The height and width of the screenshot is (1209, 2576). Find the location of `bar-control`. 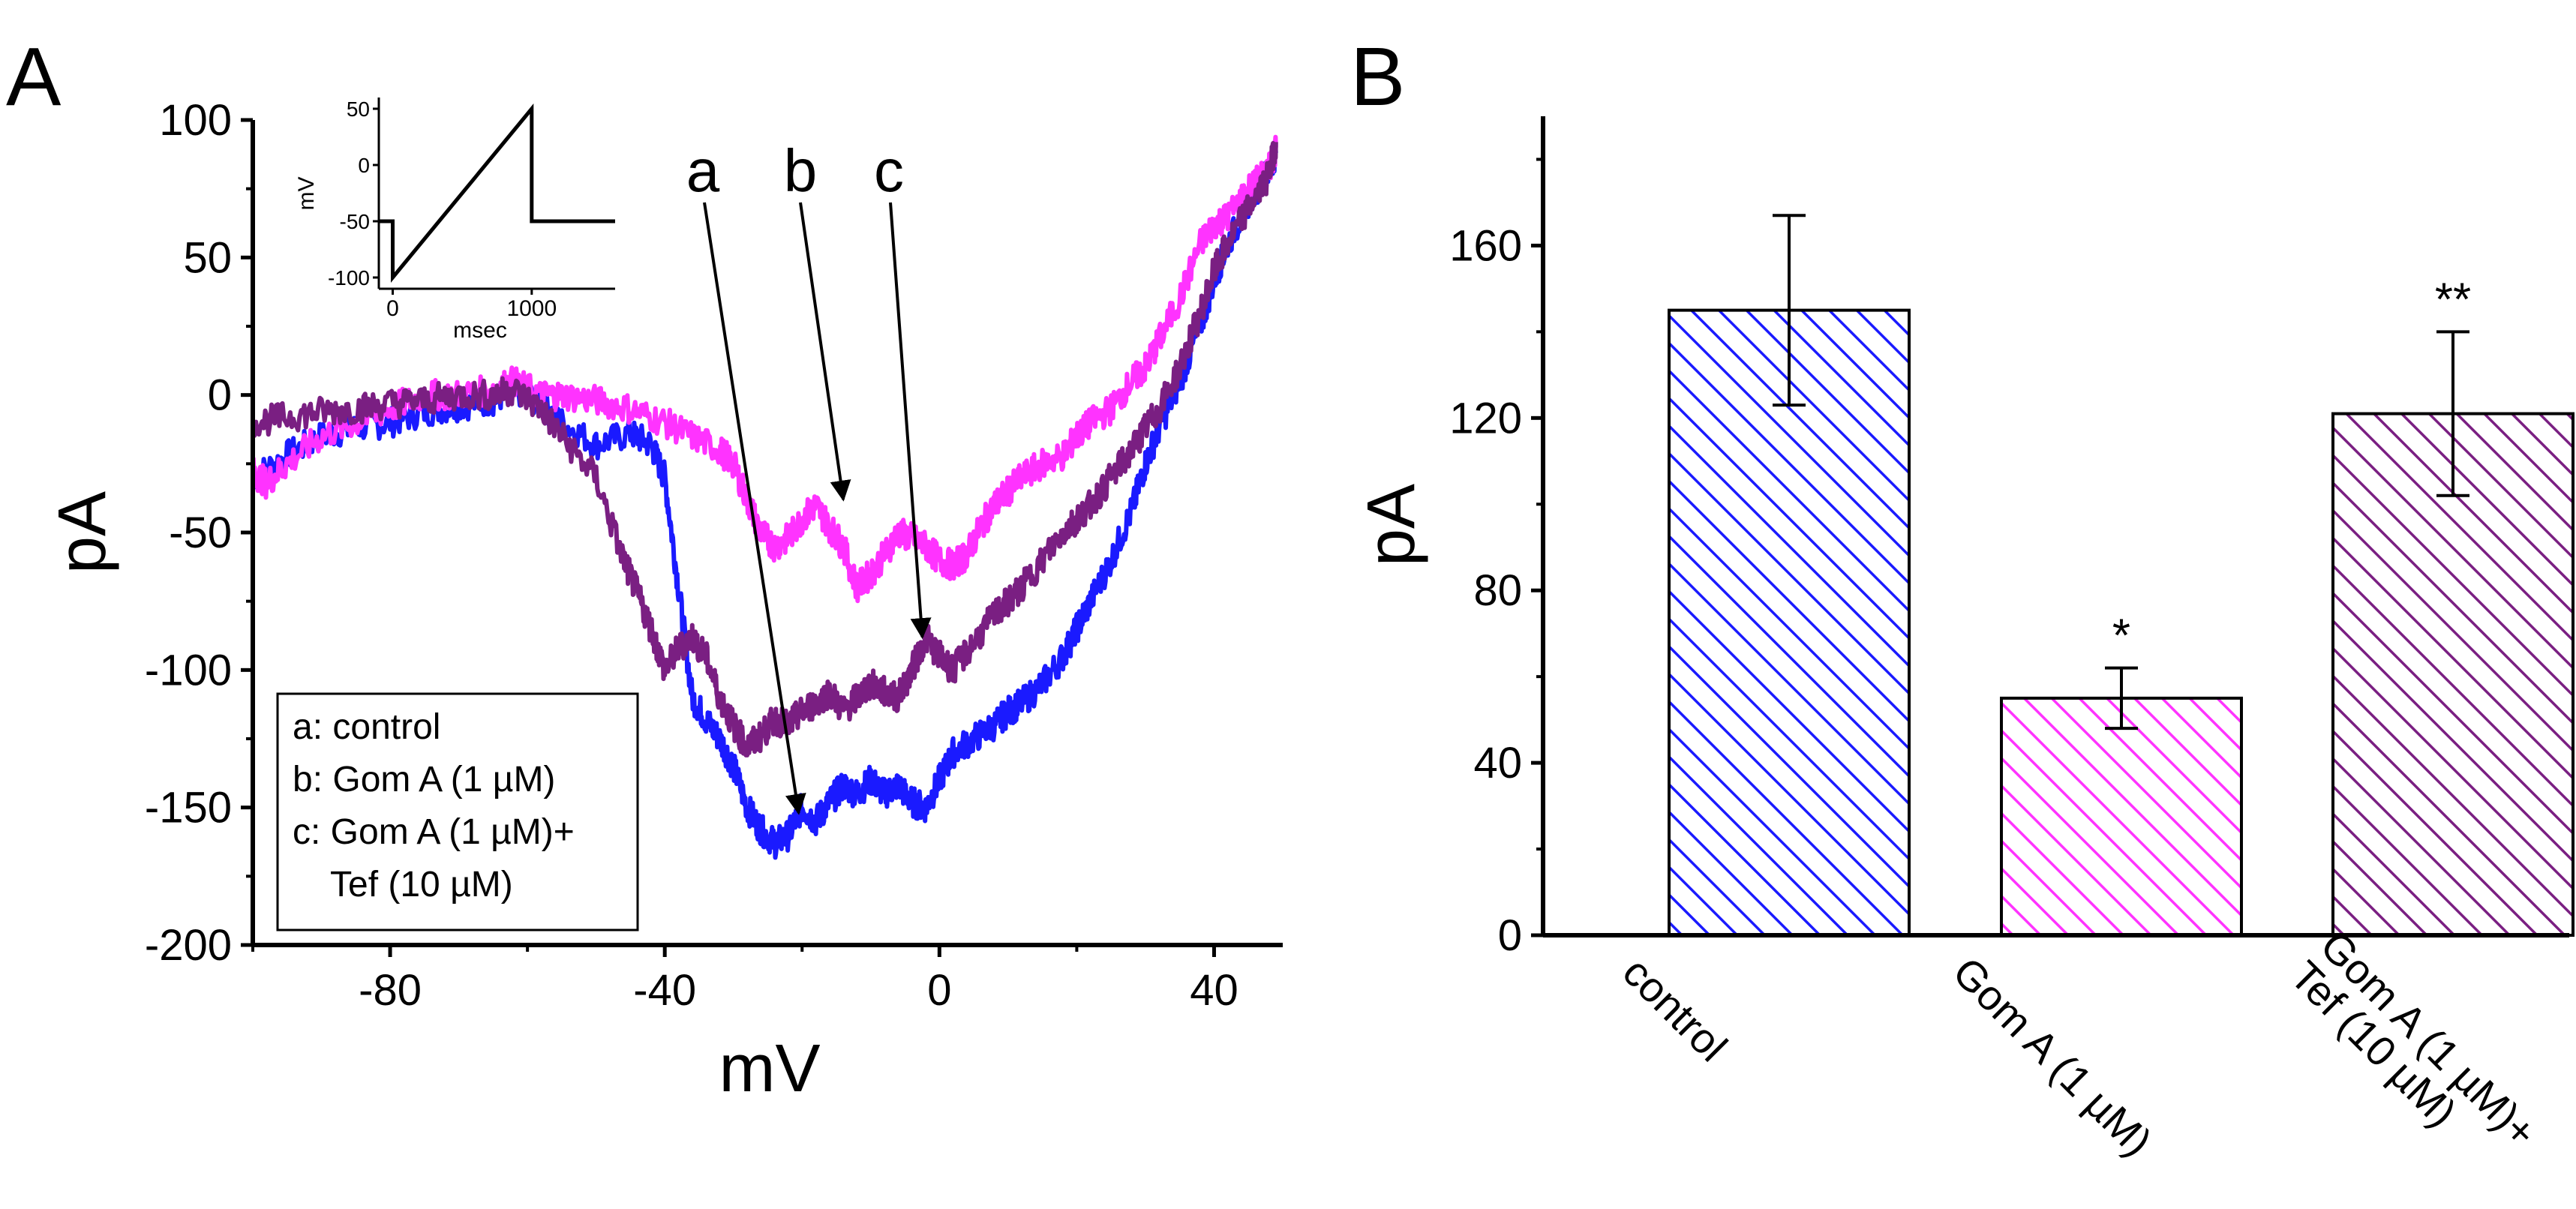

bar-control is located at coordinates (1789, 622).